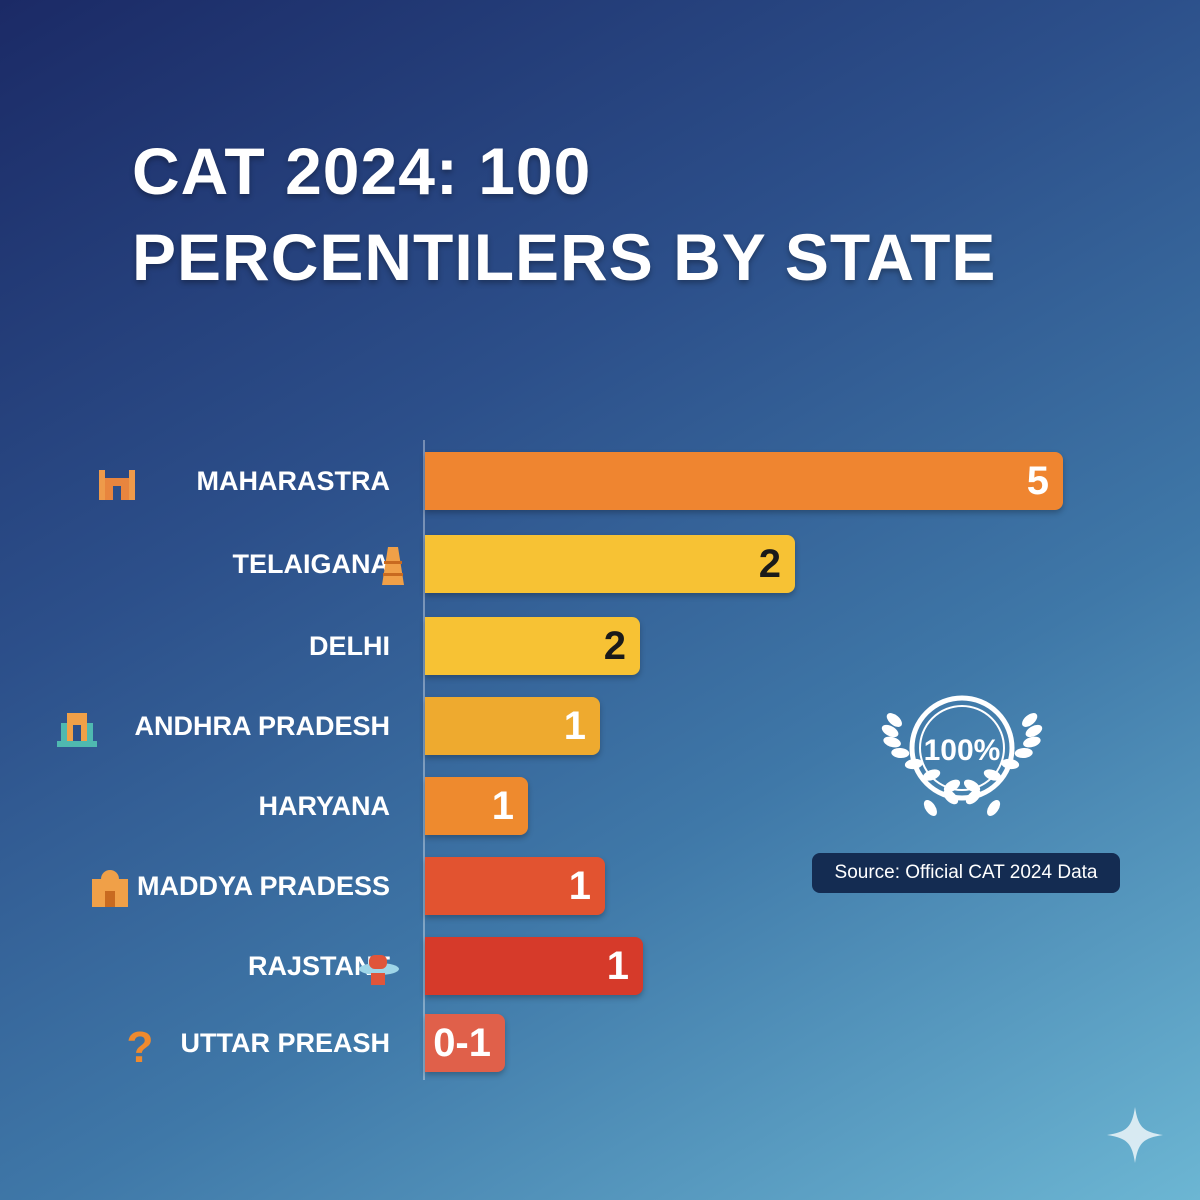 This screenshot has height=1200, width=1200. I want to click on value-label: 5, so click(1037, 481).